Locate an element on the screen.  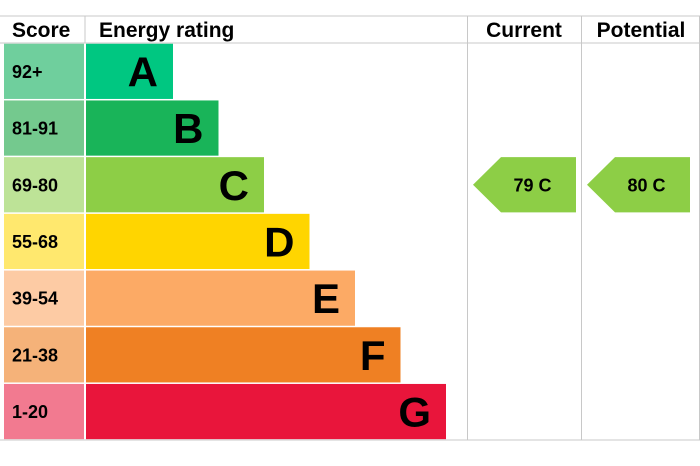
score-cell-c is located at coordinates (44, 185).